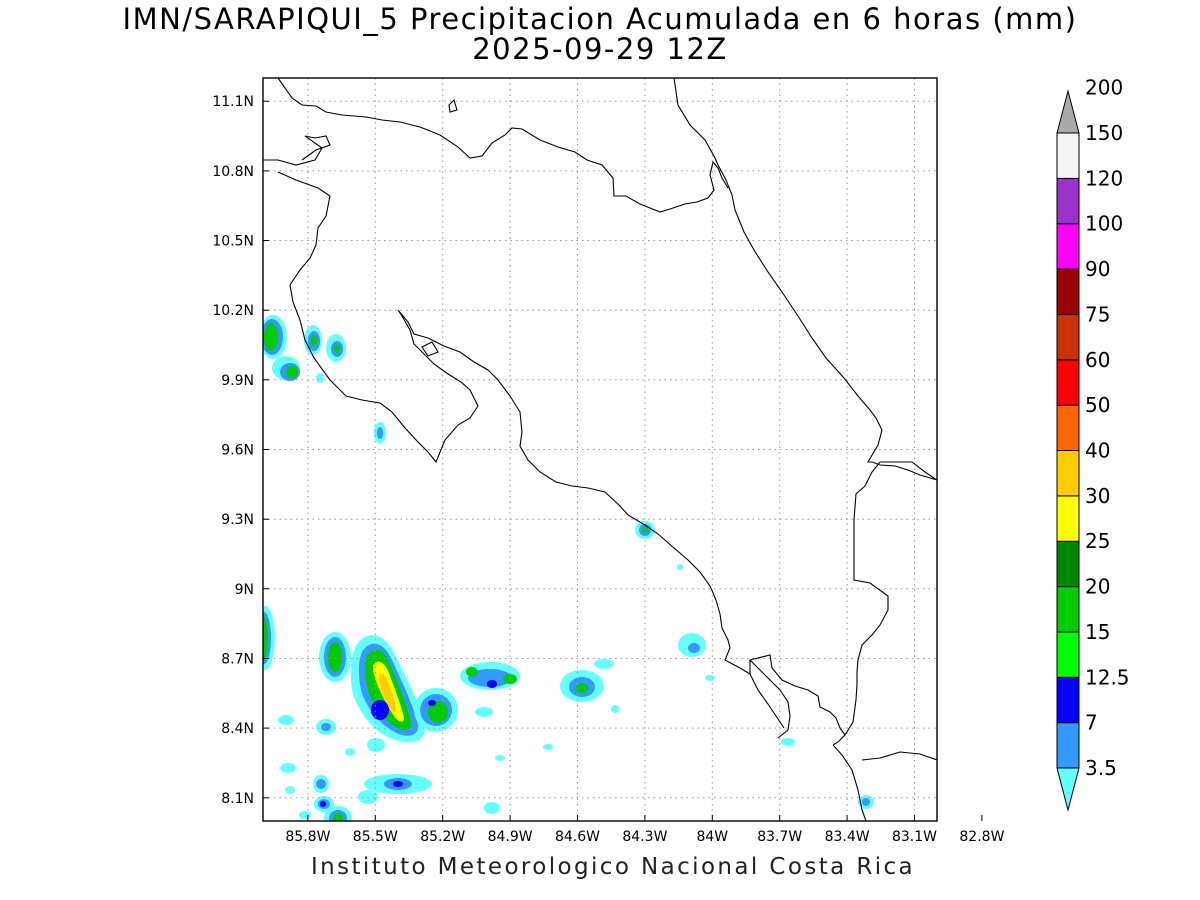 The height and width of the screenshot is (900, 1200). Describe the element at coordinates (1104, 133) in the screenshot. I see `colorbar-label: 150` at that location.